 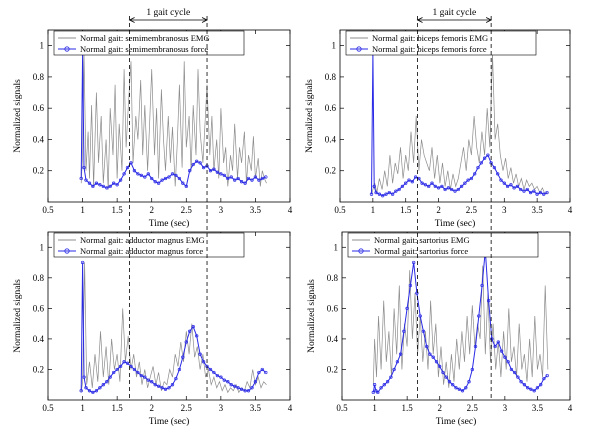 I want to click on y-tick-label: 0.6, so click(x=331, y=108).